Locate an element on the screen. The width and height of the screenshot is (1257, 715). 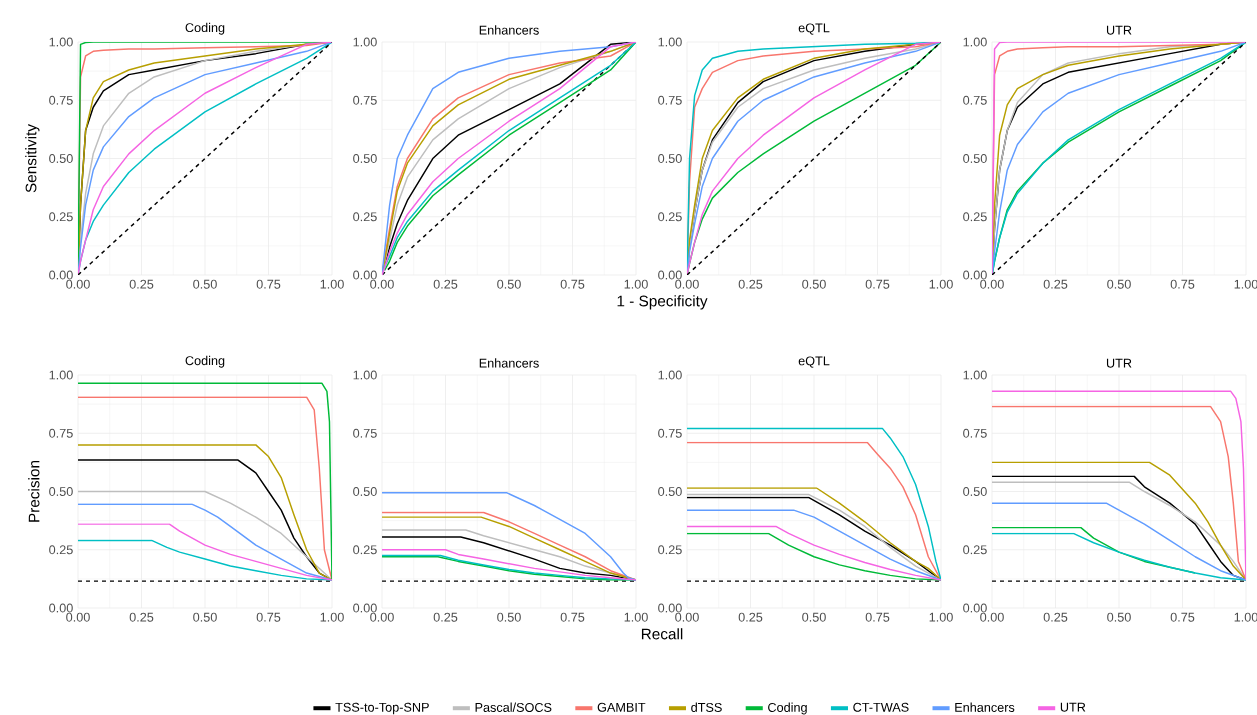
legend-label: Pascal/SOCS is located at coordinates (513, 707).